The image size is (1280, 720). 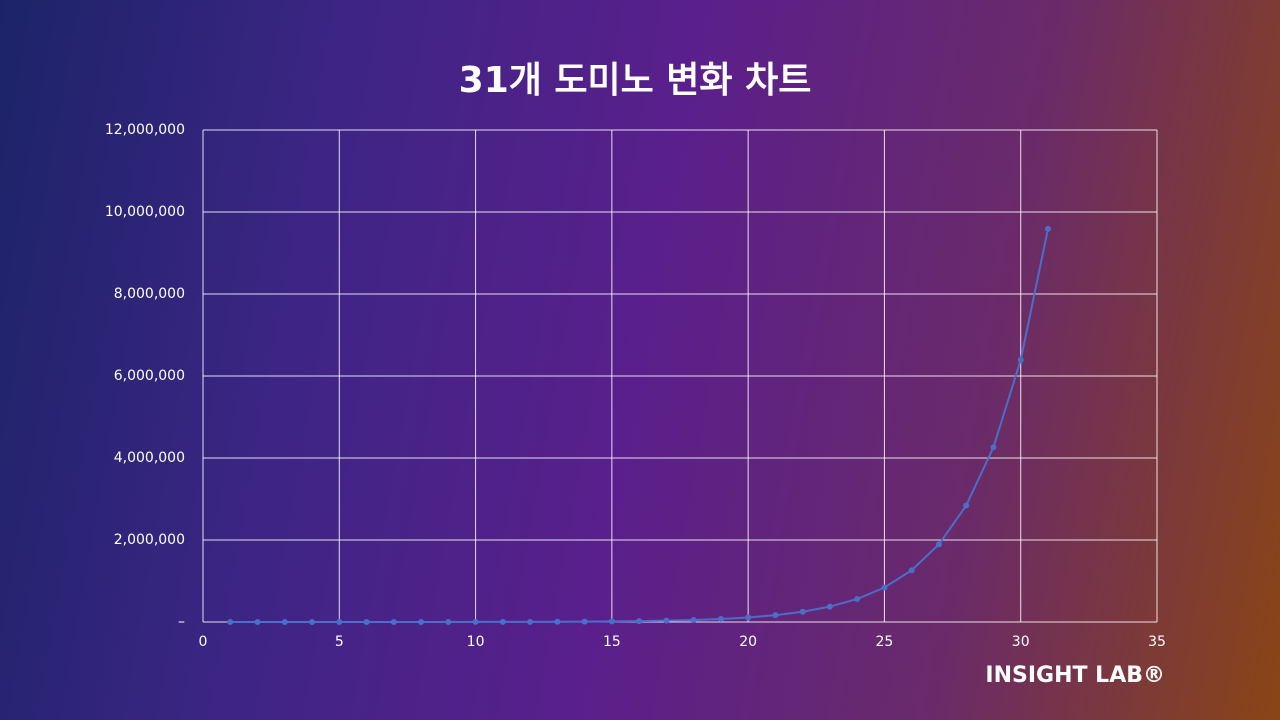 What do you see at coordinates (1021, 642) in the screenshot?
I see `x-tick-label: 30` at bounding box center [1021, 642].